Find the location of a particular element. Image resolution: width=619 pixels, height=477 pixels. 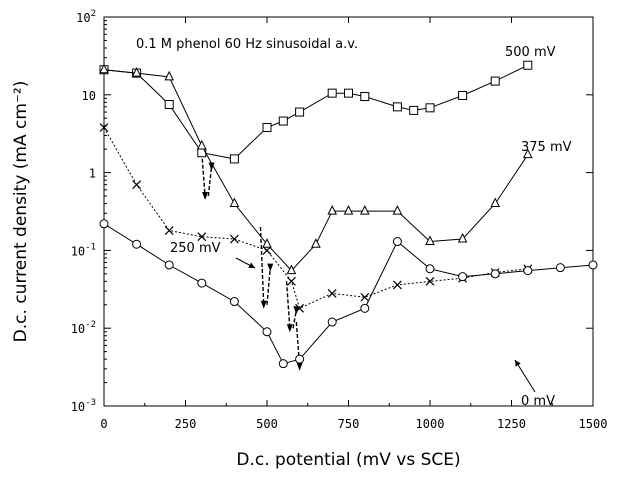

x-tick-label: 1250 is located at coordinates (511, 424).